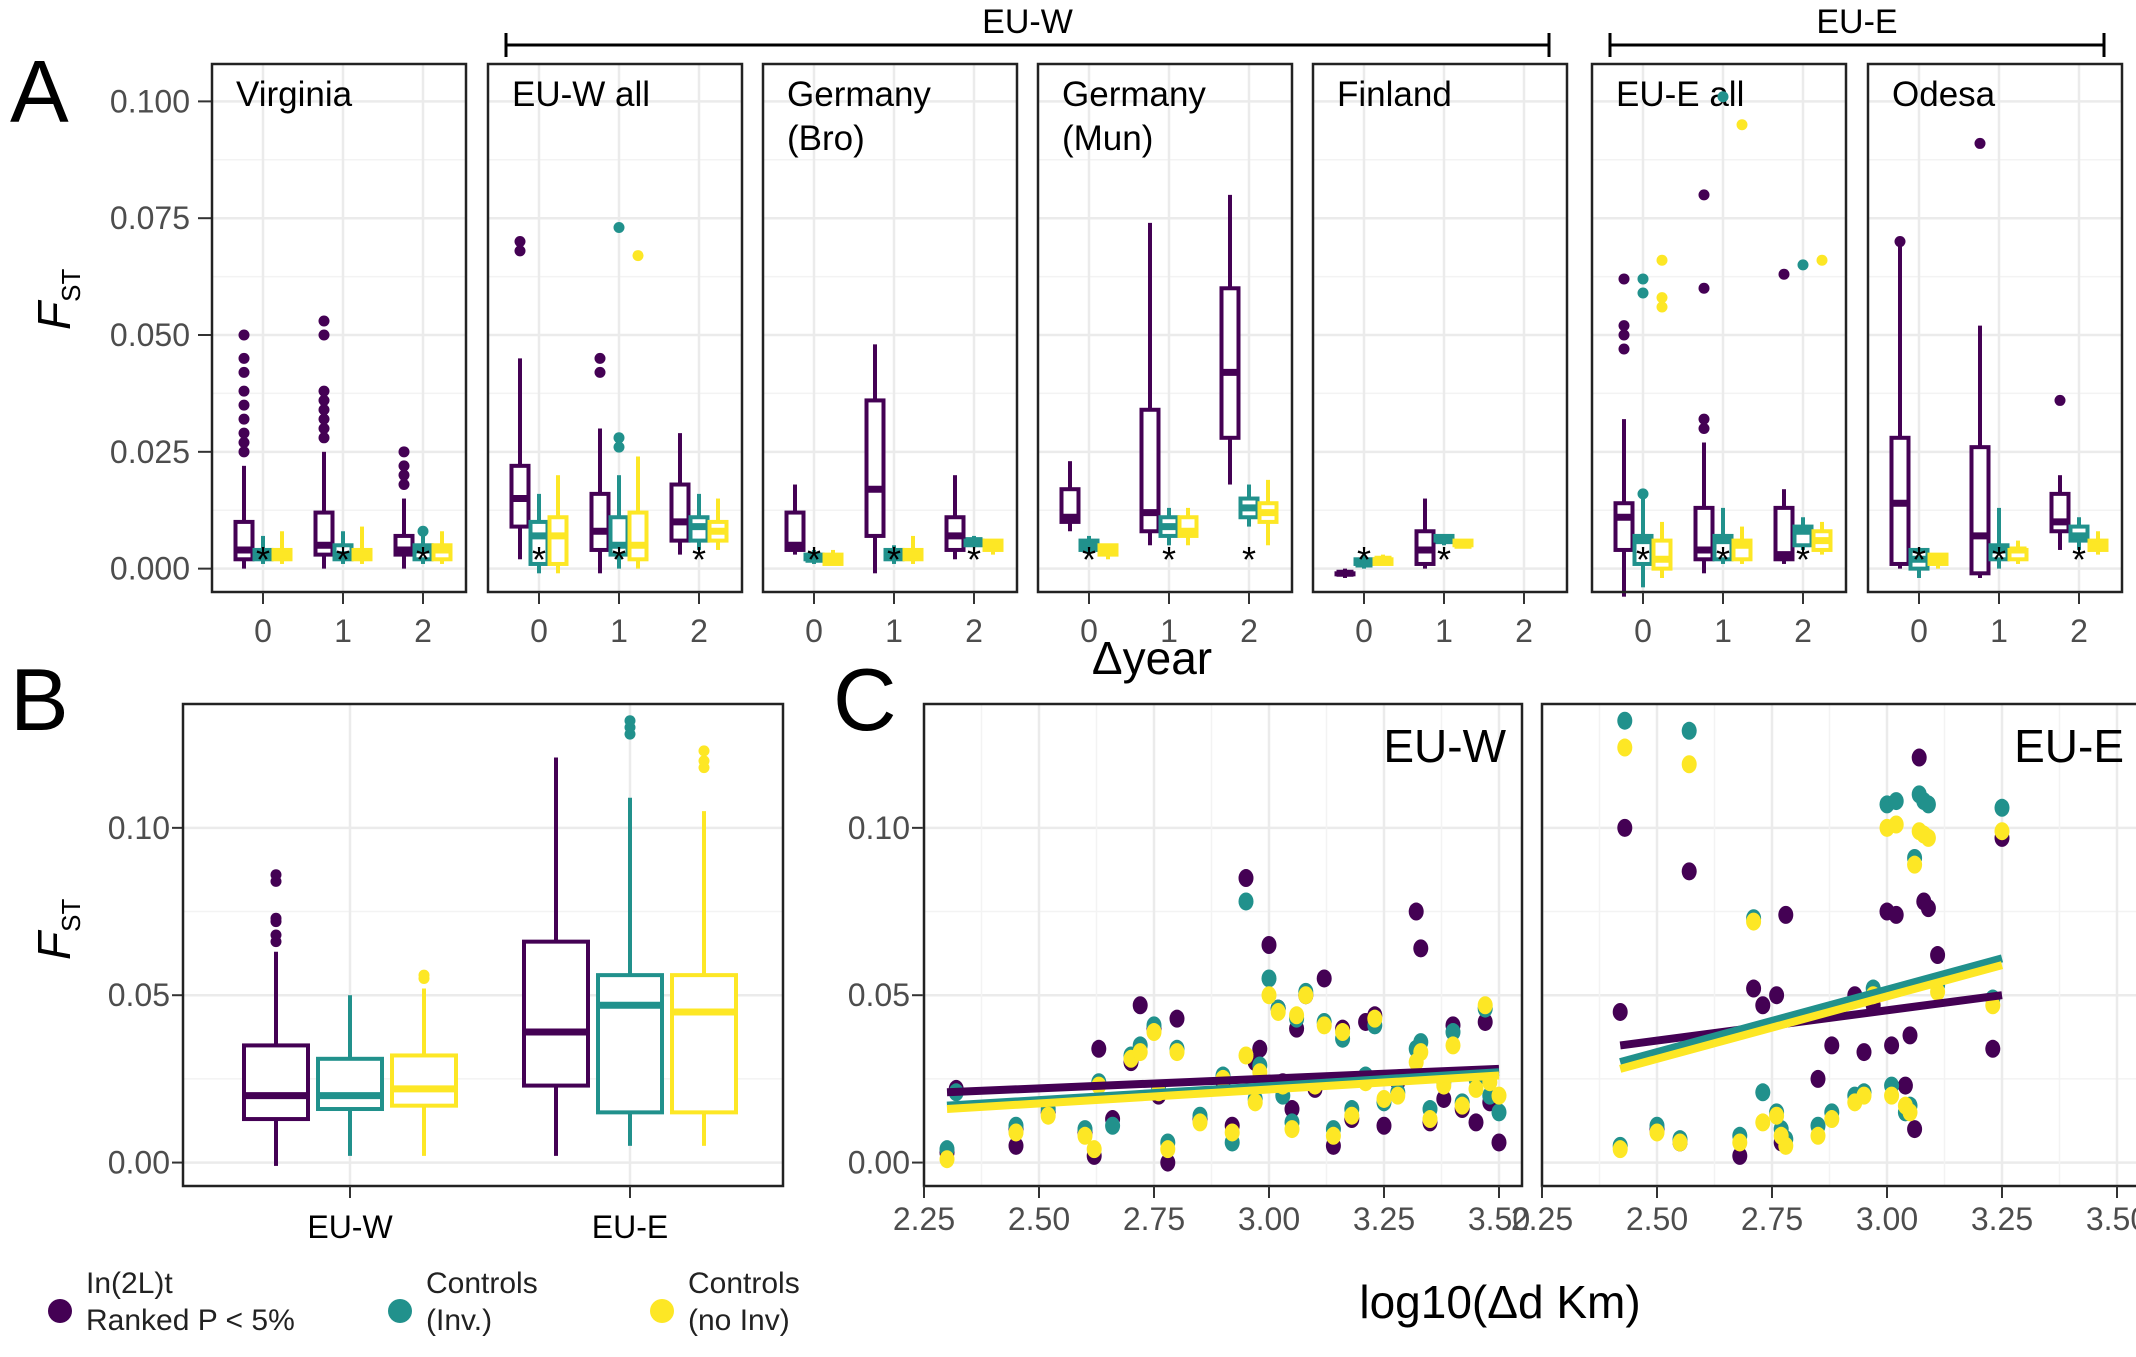 This screenshot has height=1357, width=2136. I want to click on facet-title: EU-W, so click(1444, 746).